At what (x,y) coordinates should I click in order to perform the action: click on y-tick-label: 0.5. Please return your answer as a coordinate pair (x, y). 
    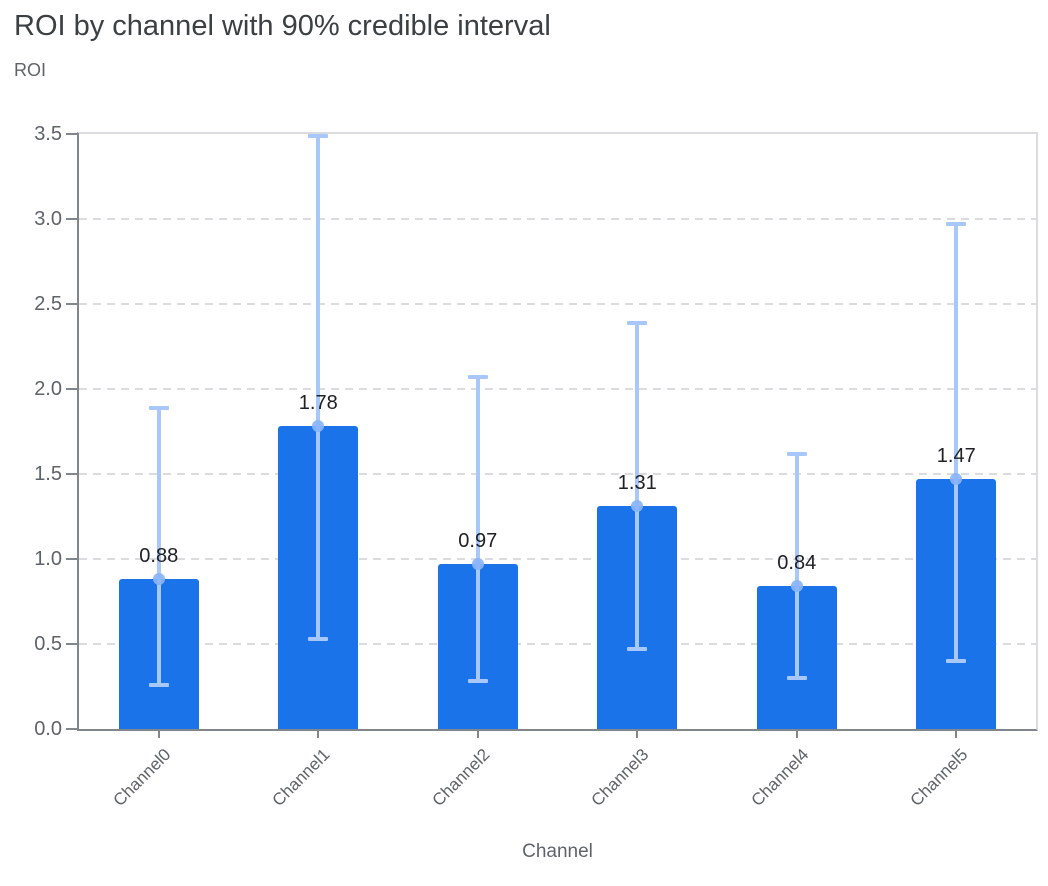
    Looking at the image, I should click on (48, 644).